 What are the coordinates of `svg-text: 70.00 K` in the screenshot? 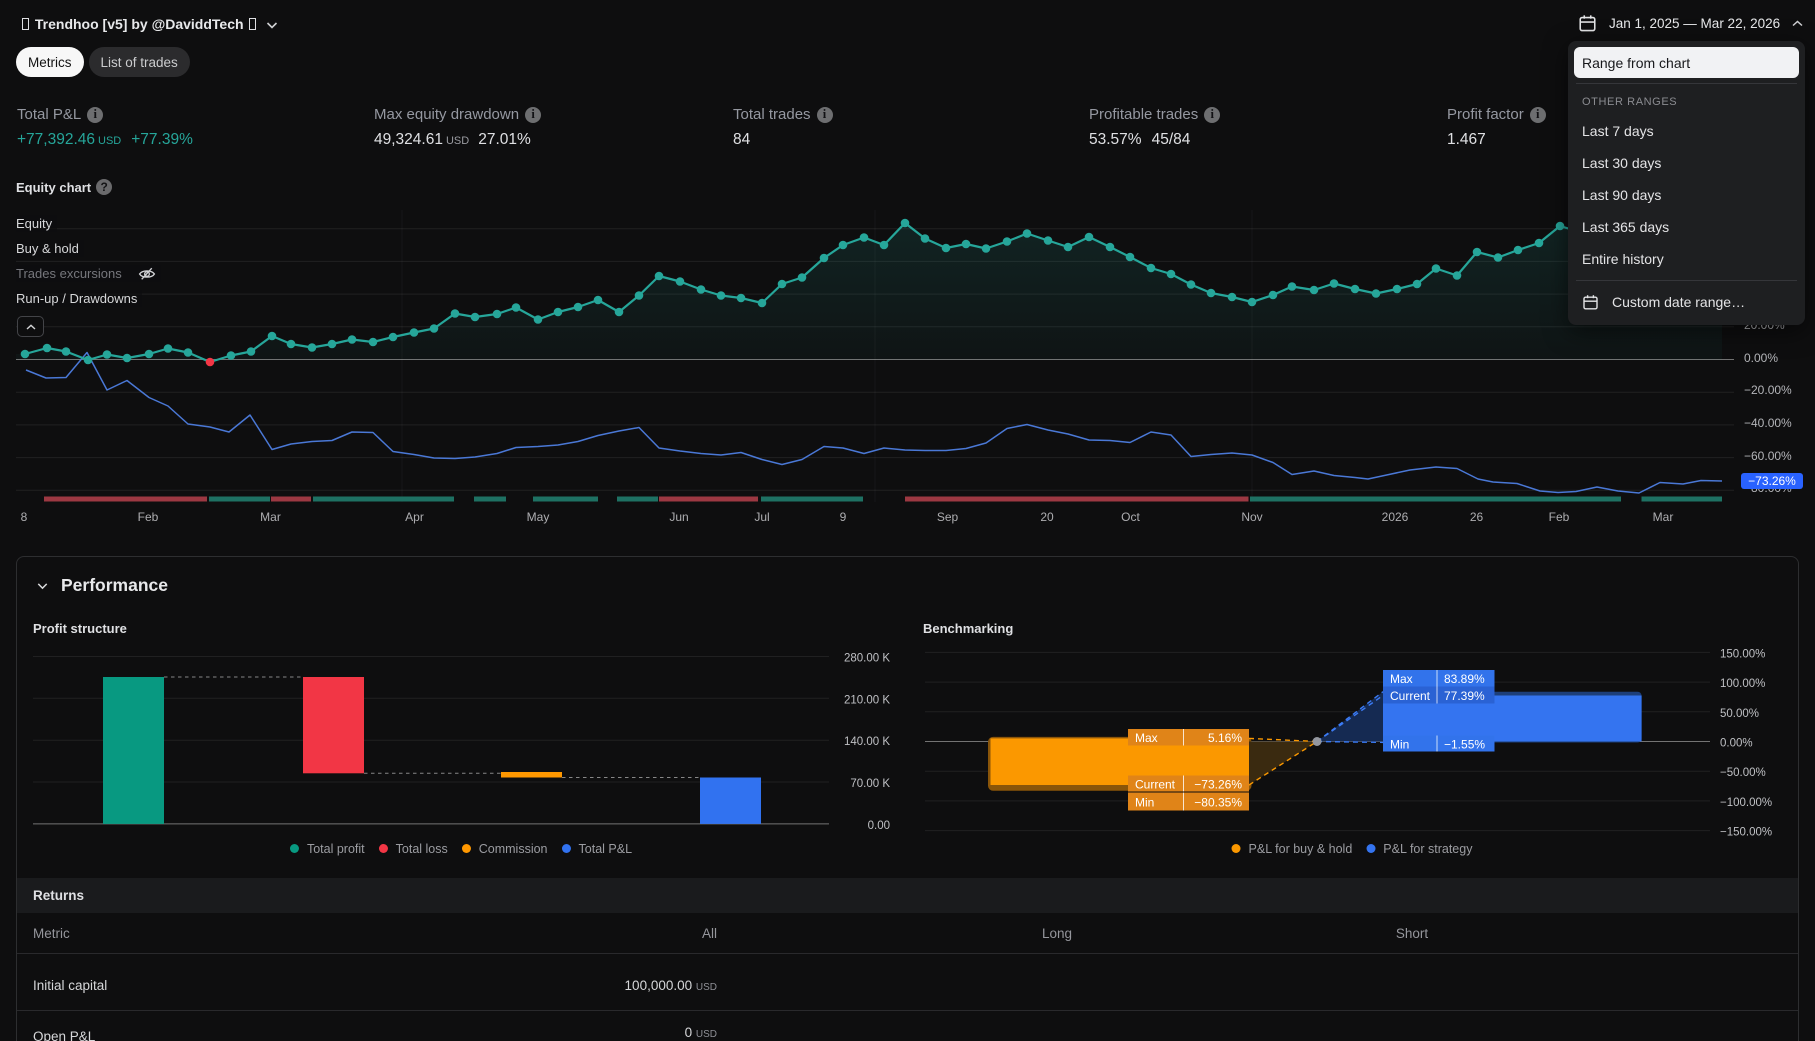 It's located at (870, 784).